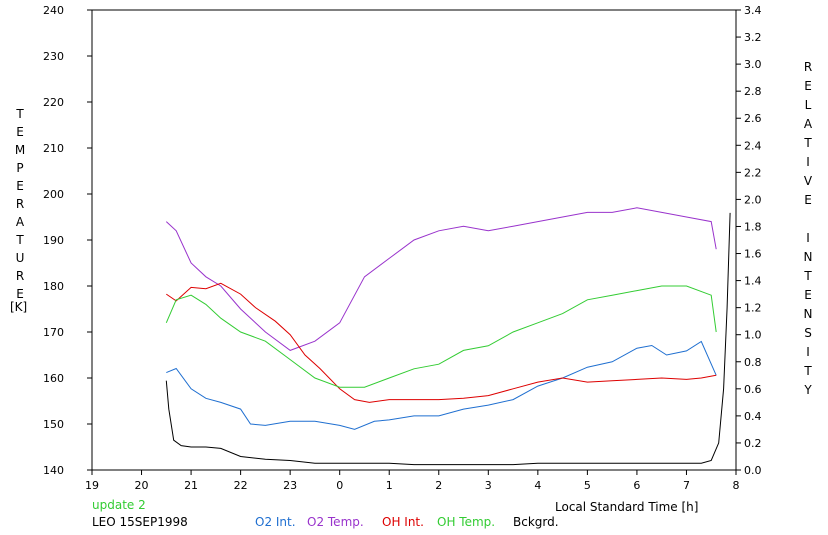  What do you see at coordinates (53, 240) in the screenshot?
I see `left-tick-label: 190` at bounding box center [53, 240].